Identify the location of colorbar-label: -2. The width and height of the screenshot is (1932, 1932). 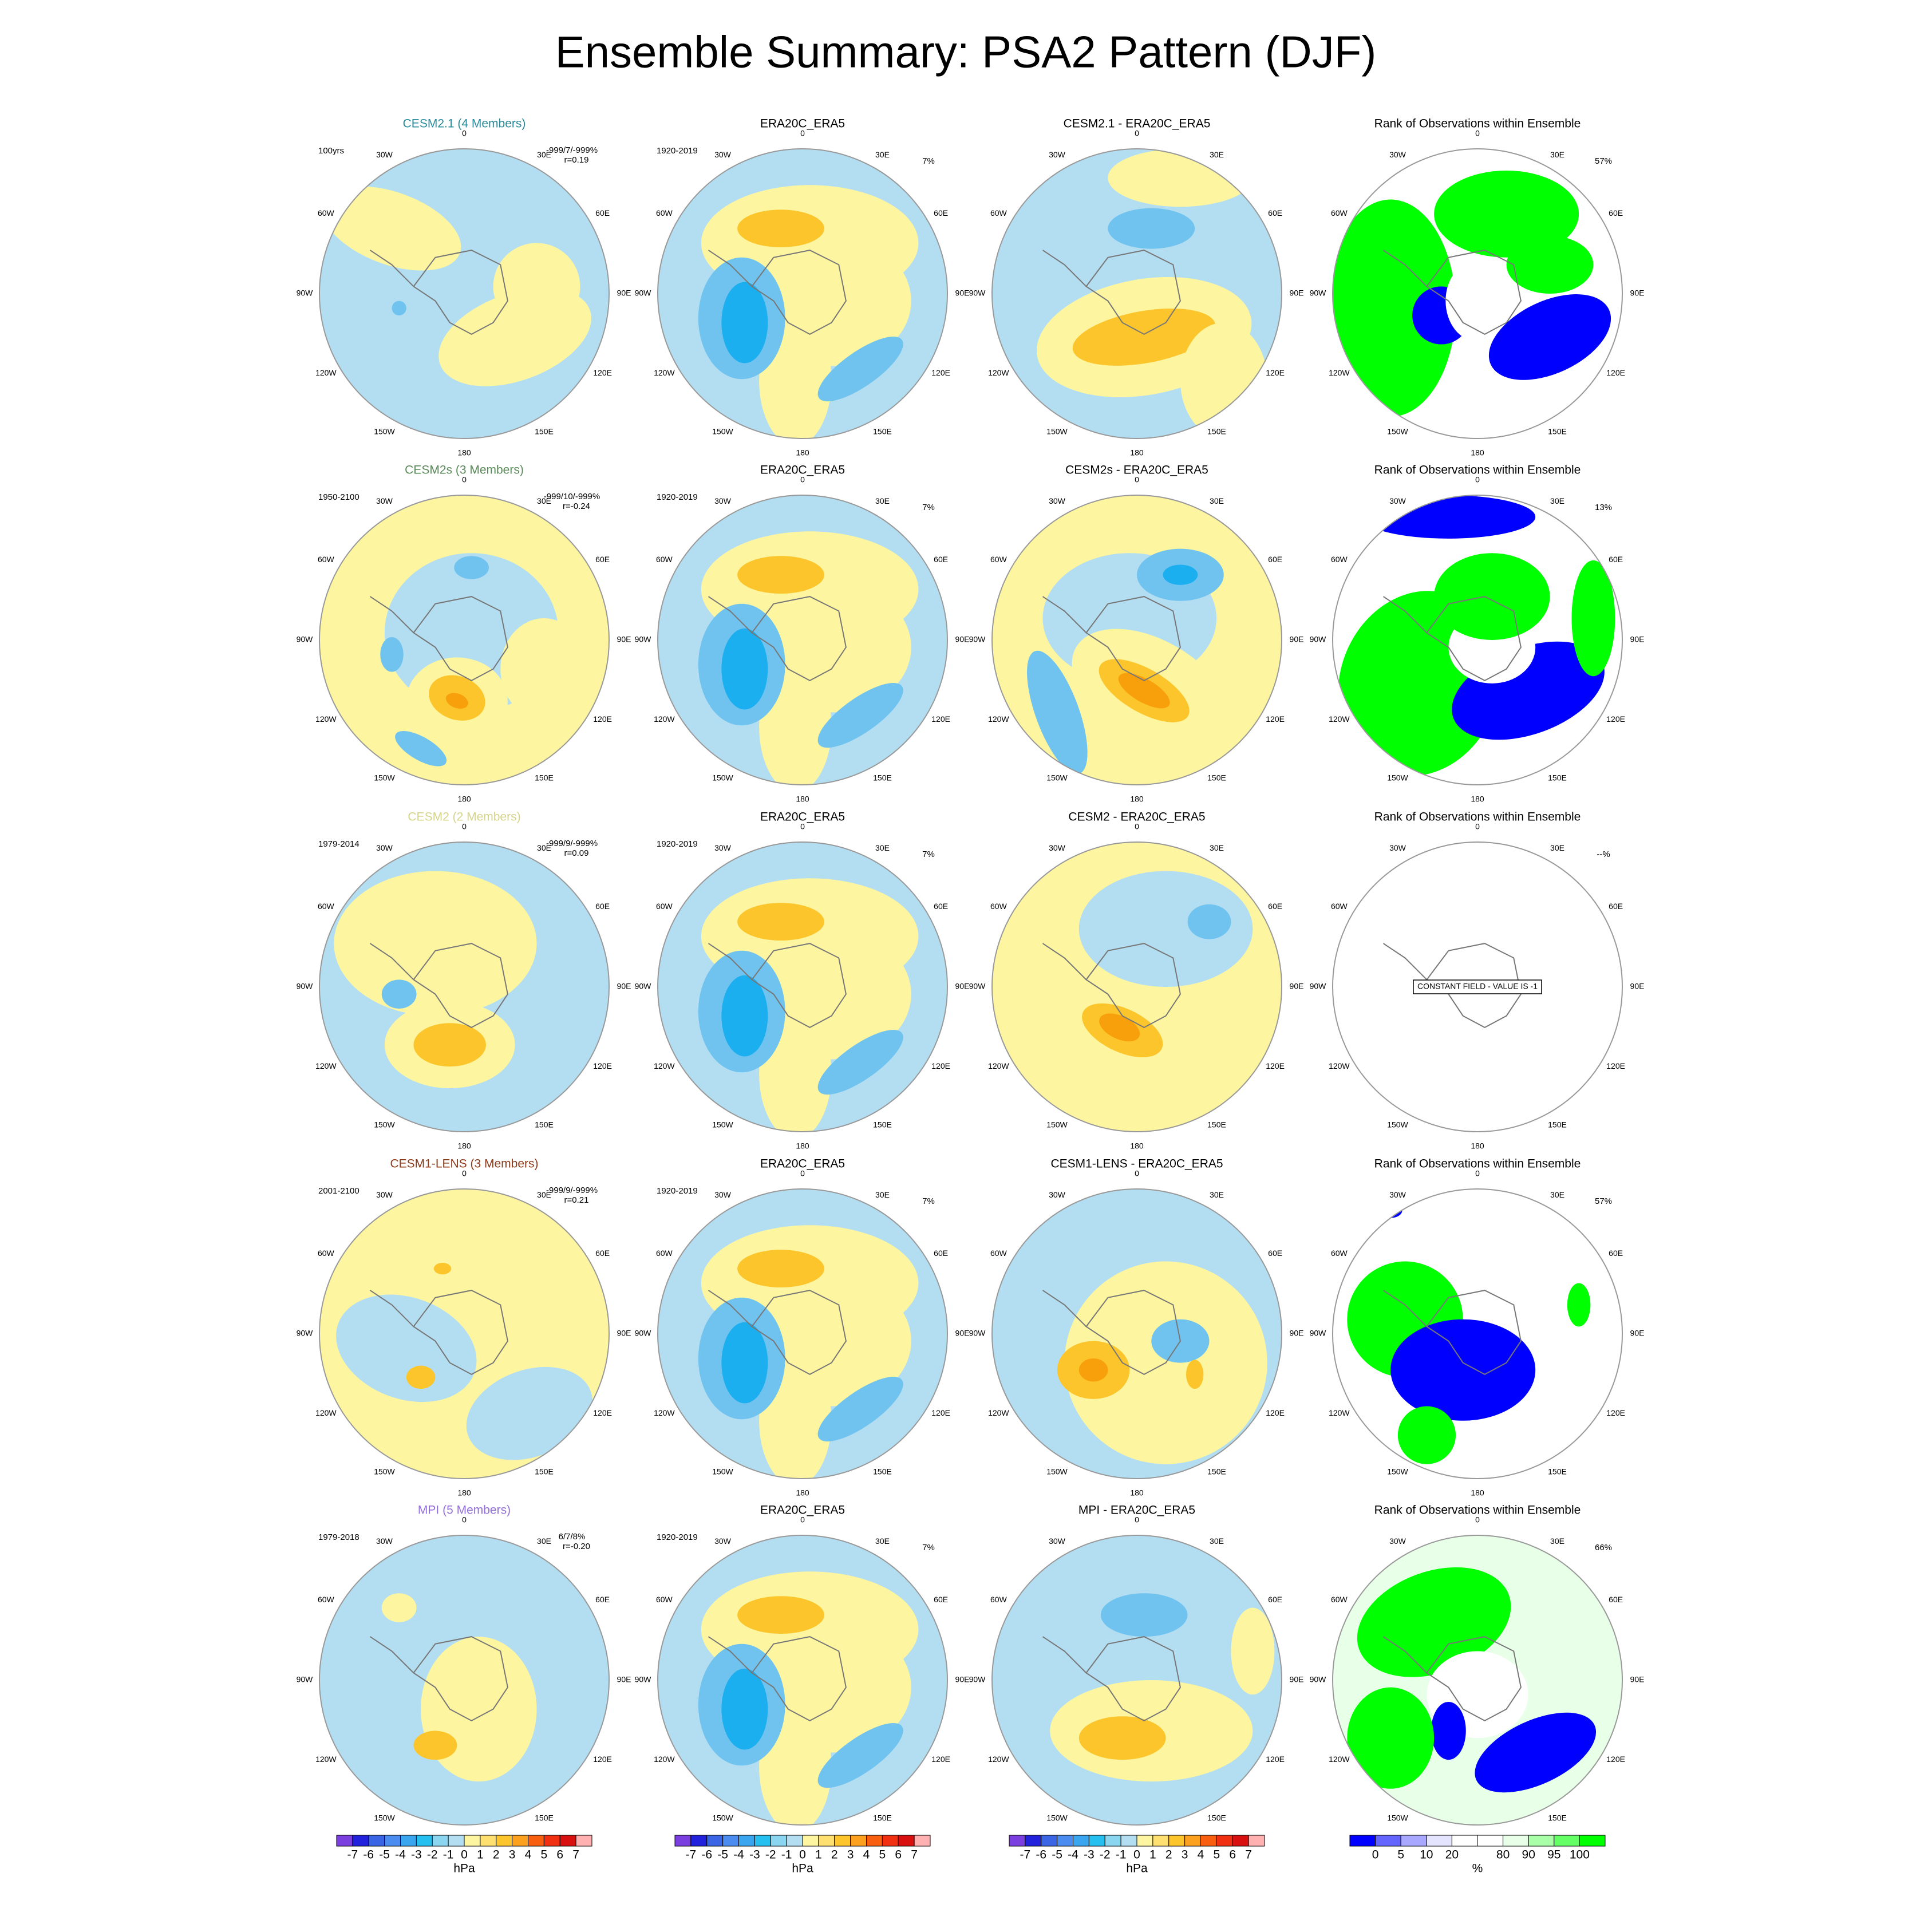
(770, 1855).